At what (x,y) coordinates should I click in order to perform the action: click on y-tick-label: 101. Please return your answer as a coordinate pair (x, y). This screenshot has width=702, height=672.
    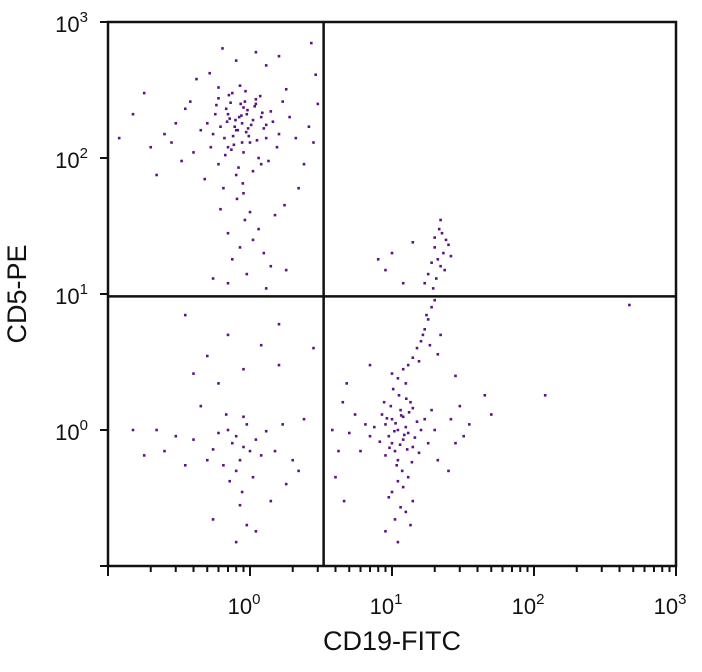
    Looking at the image, I should click on (71, 295).